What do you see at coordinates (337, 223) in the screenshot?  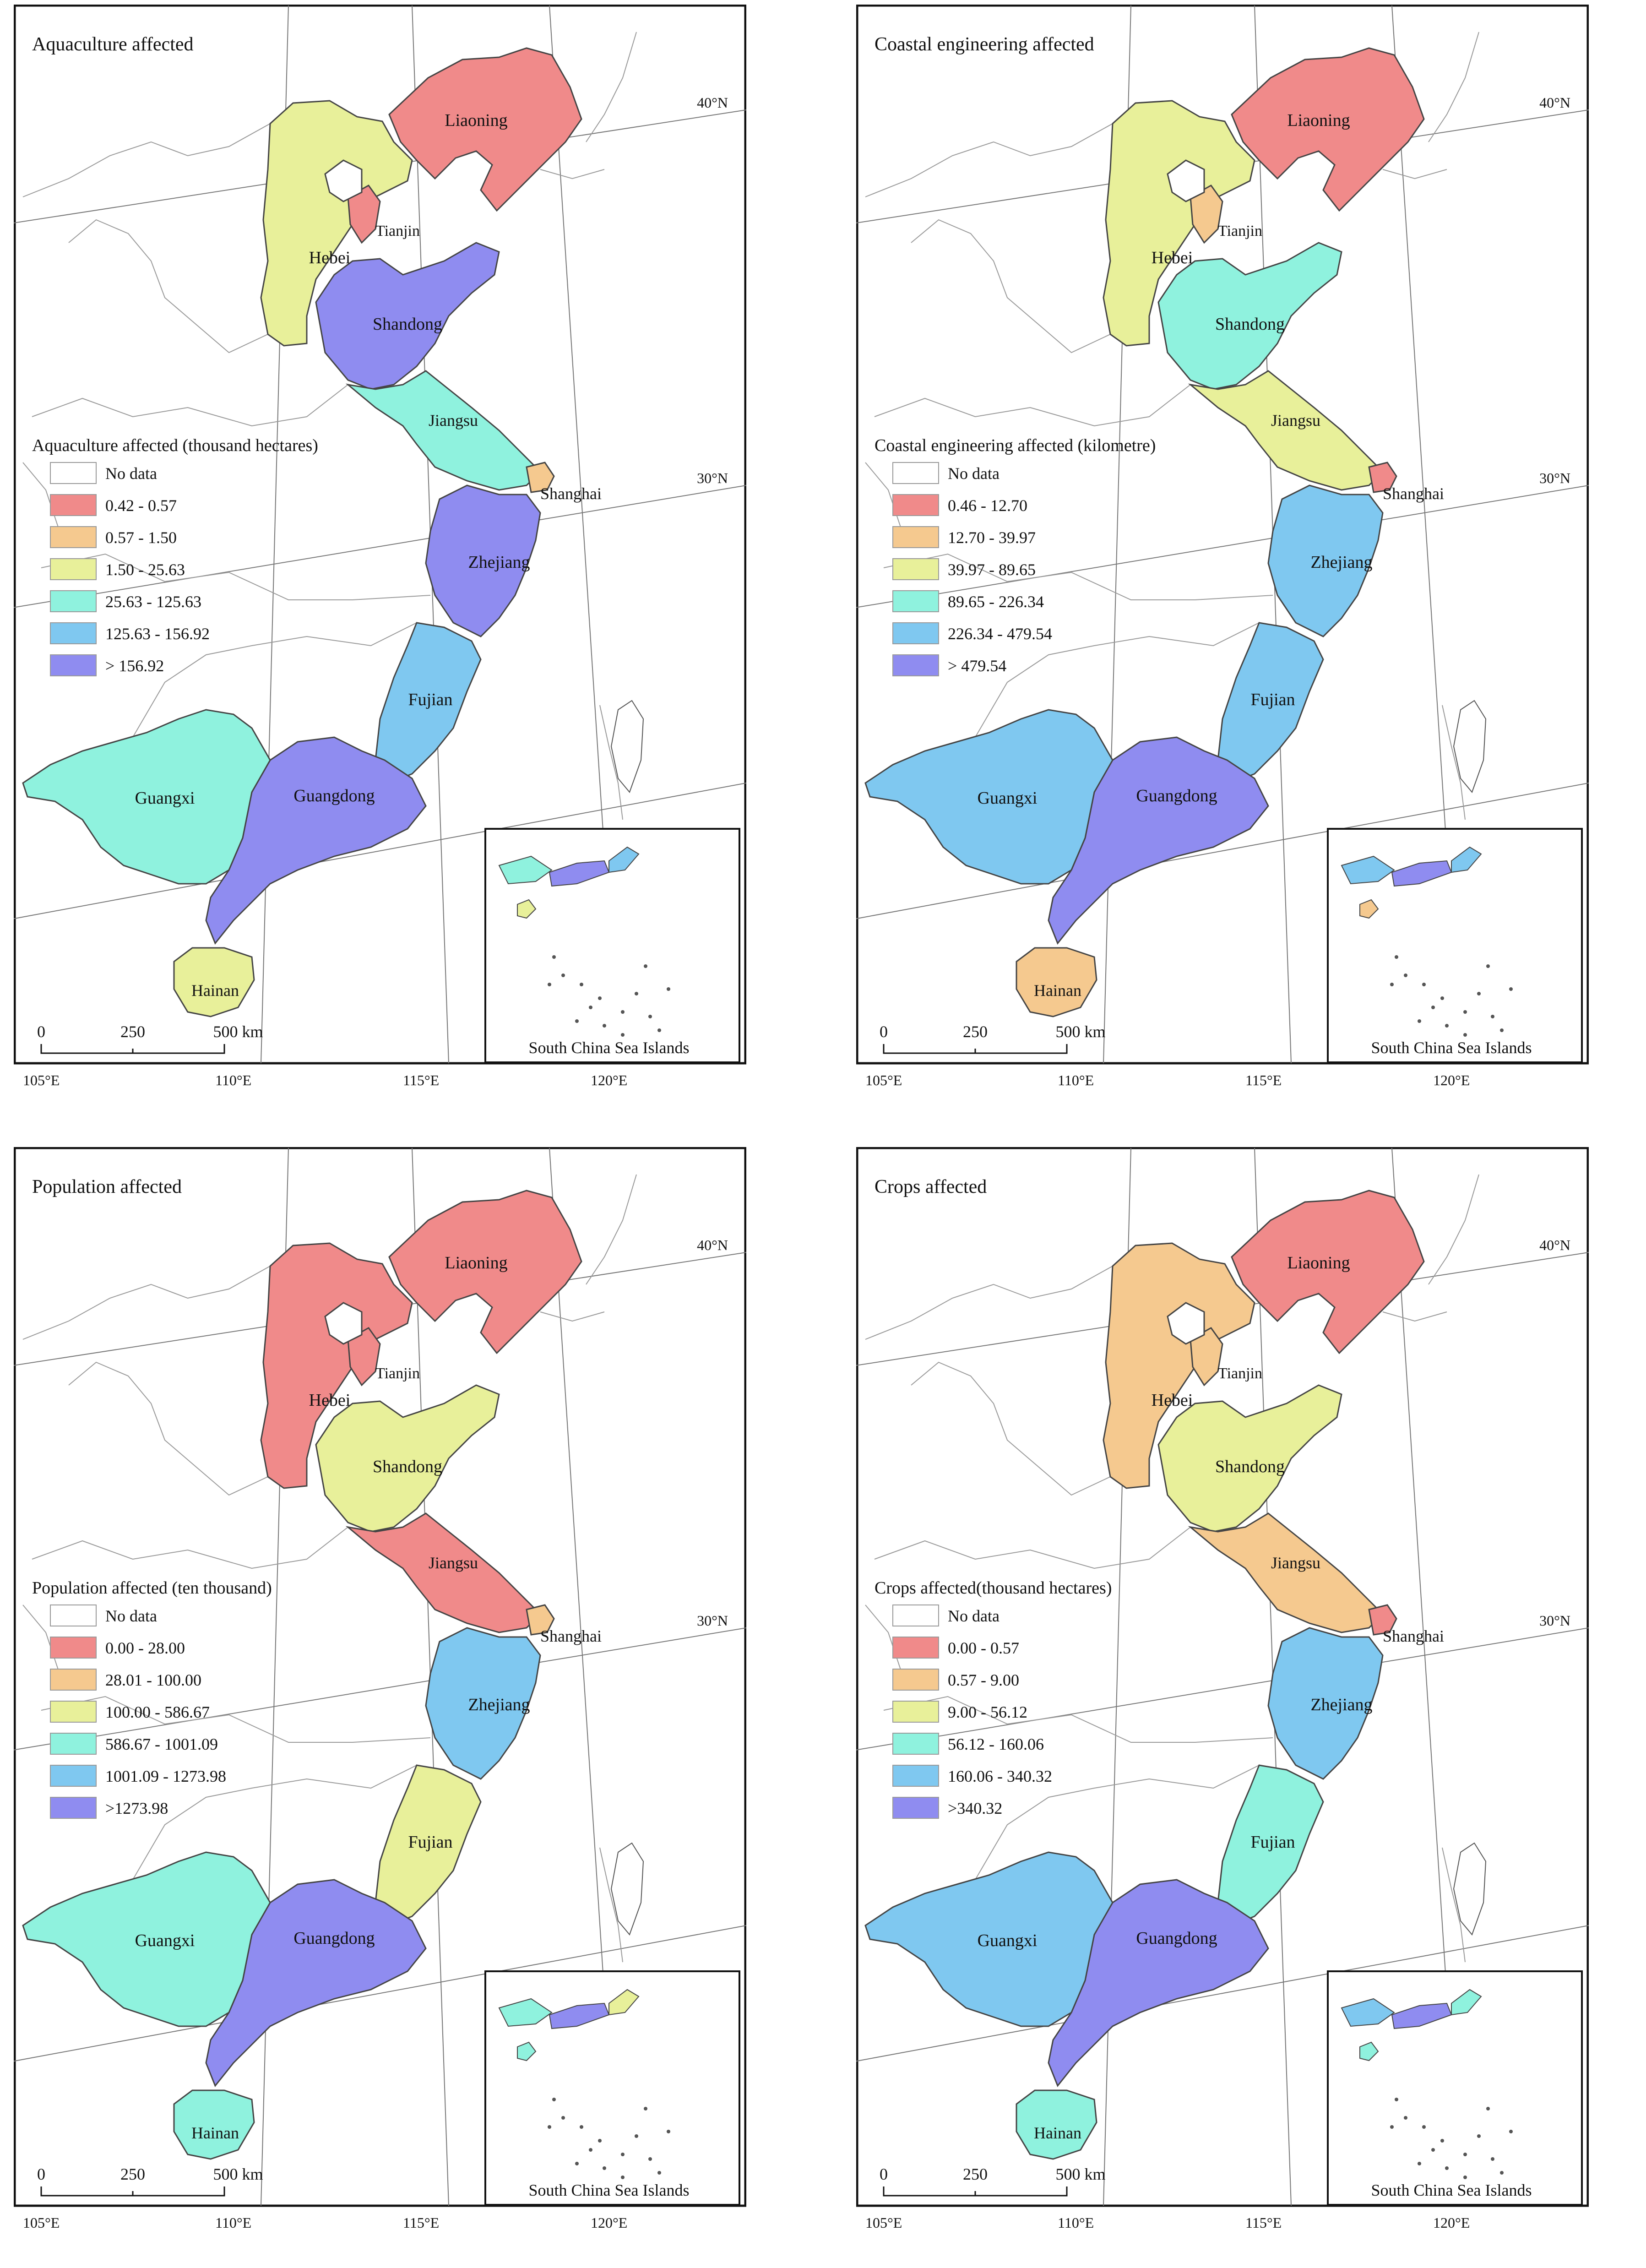 I see `province-hebei` at bounding box center [337, 223].